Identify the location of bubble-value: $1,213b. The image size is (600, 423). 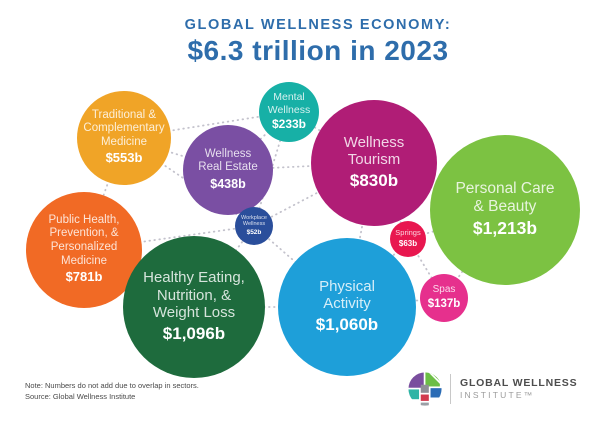
(505, 228).